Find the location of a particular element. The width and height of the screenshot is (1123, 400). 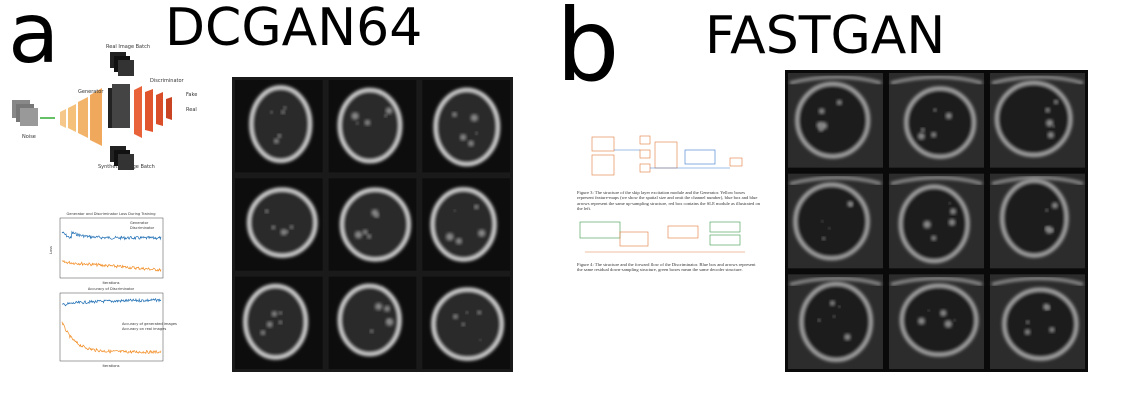

panel-title: DCGAN64 is located at coordinates (293, 29).